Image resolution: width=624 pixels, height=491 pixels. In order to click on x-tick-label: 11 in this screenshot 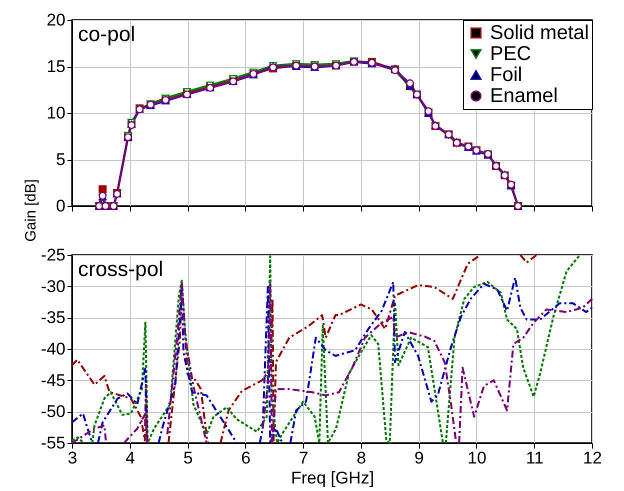, I will do `click(535, 458)`.